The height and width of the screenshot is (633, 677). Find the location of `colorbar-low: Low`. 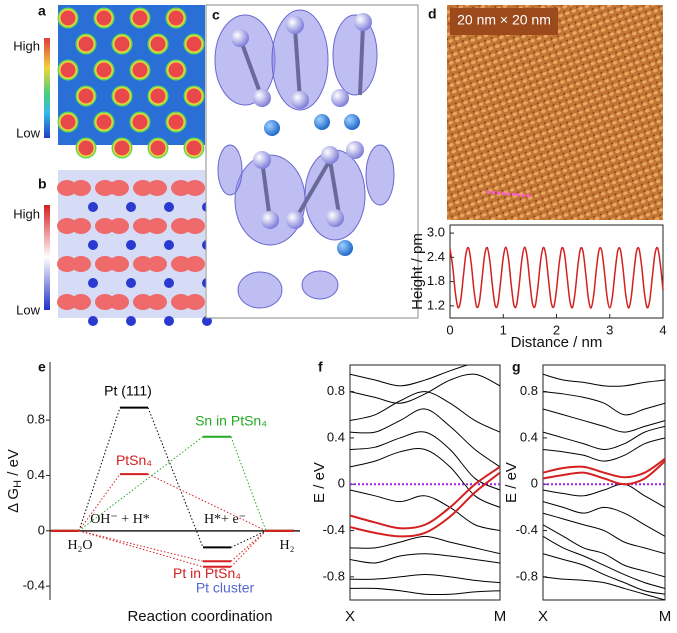

colorbar-low: Low is located at coordinates (28, 309).